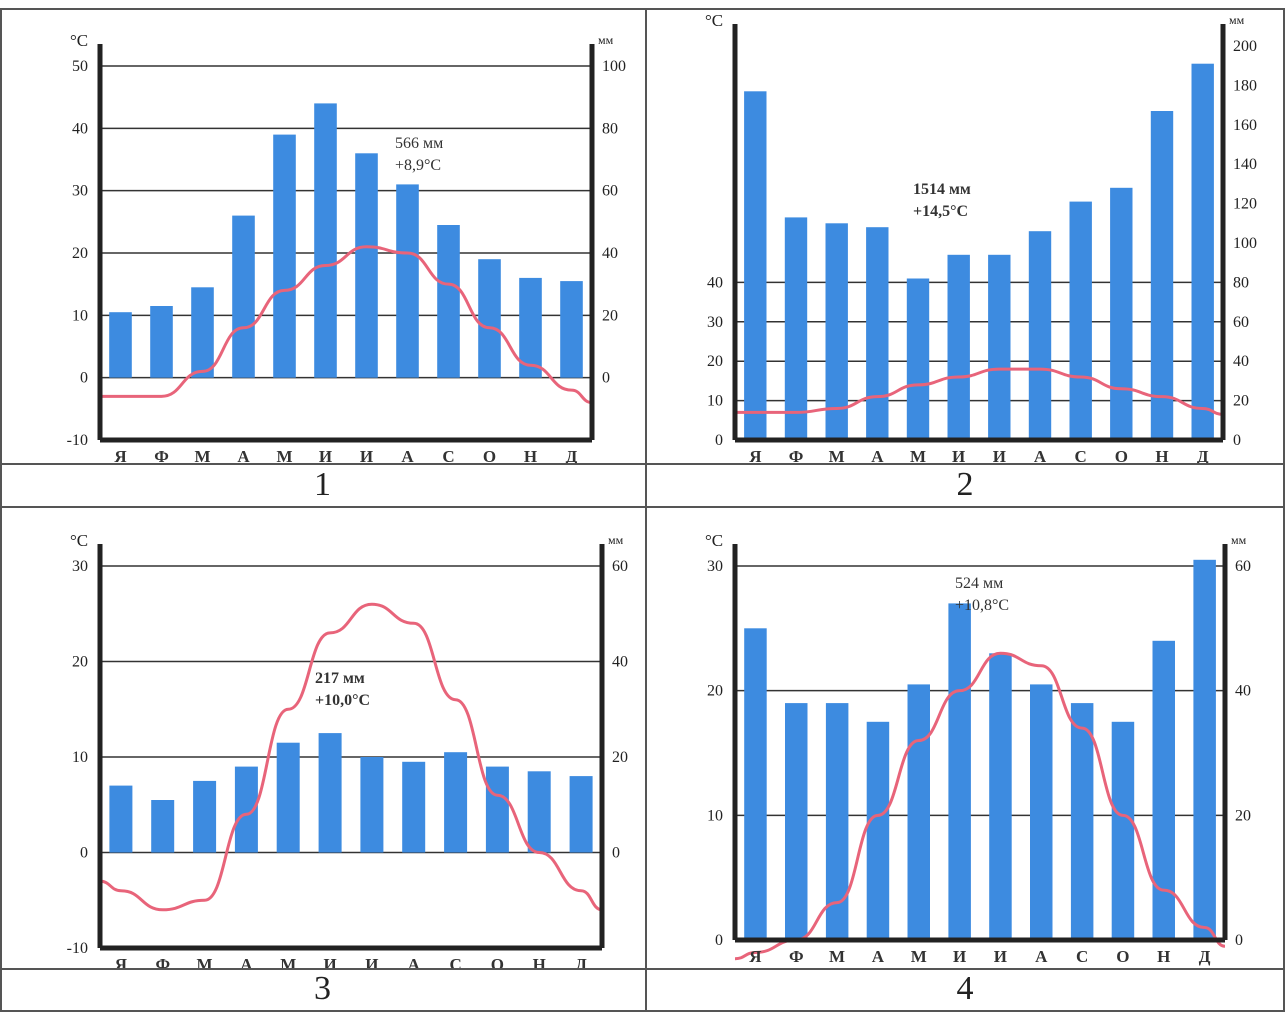 The height and width of the screenshot is (1012, 1285). I want to click on month-label-9: С, so click(1081, 455).